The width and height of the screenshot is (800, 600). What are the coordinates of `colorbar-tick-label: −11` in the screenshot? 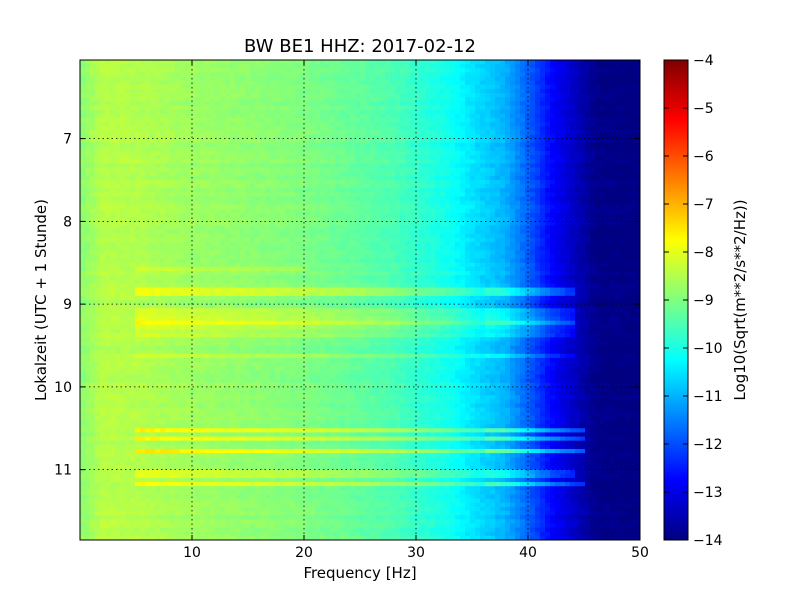 It's located at (708, 397).